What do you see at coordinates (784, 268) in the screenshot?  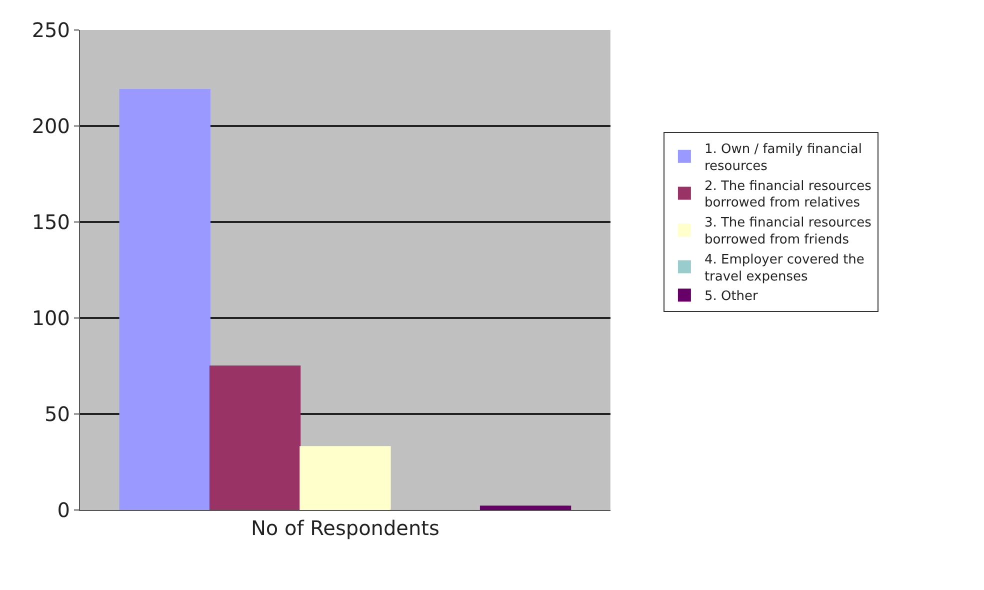 I see `legend-label: 4. Employer covered the travel expenses` at bounding box center [784, 268].